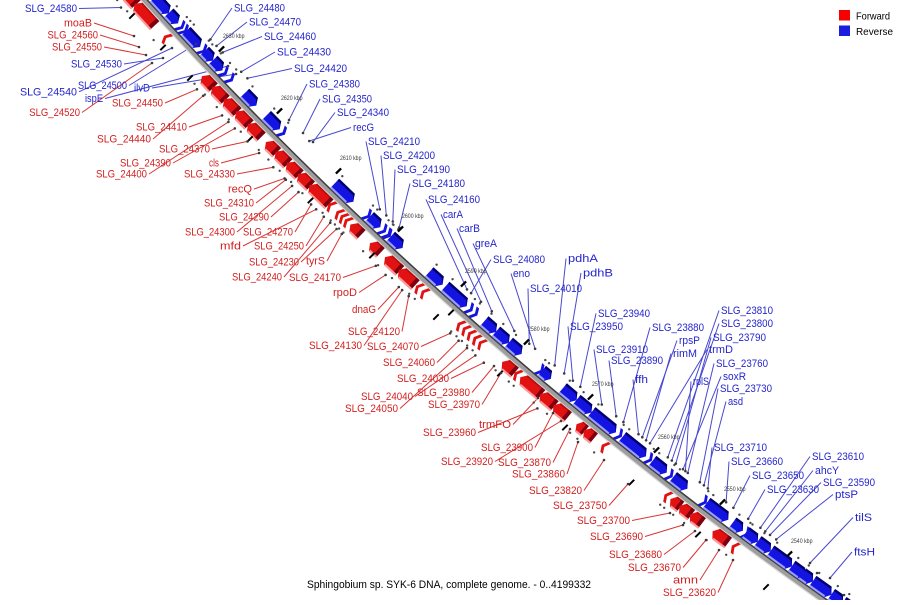 The width and height of the screenshot is (900, 605). What do you see at coordinates (121, 175) in the screenshot?
I see `svg-text: SLG_24400` at bounding box center [121, 175].